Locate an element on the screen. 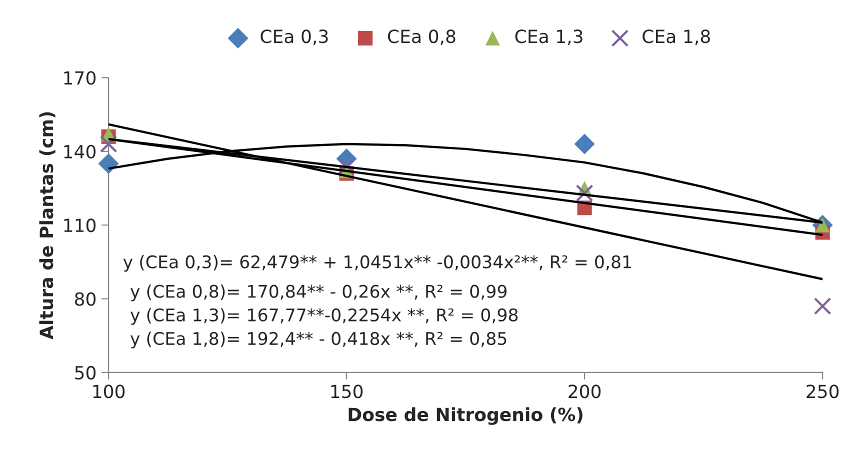 Image resolution: width=848 pixels, height=457 pixels. y-tick-label: 170 is located at coordinates (80, 78).